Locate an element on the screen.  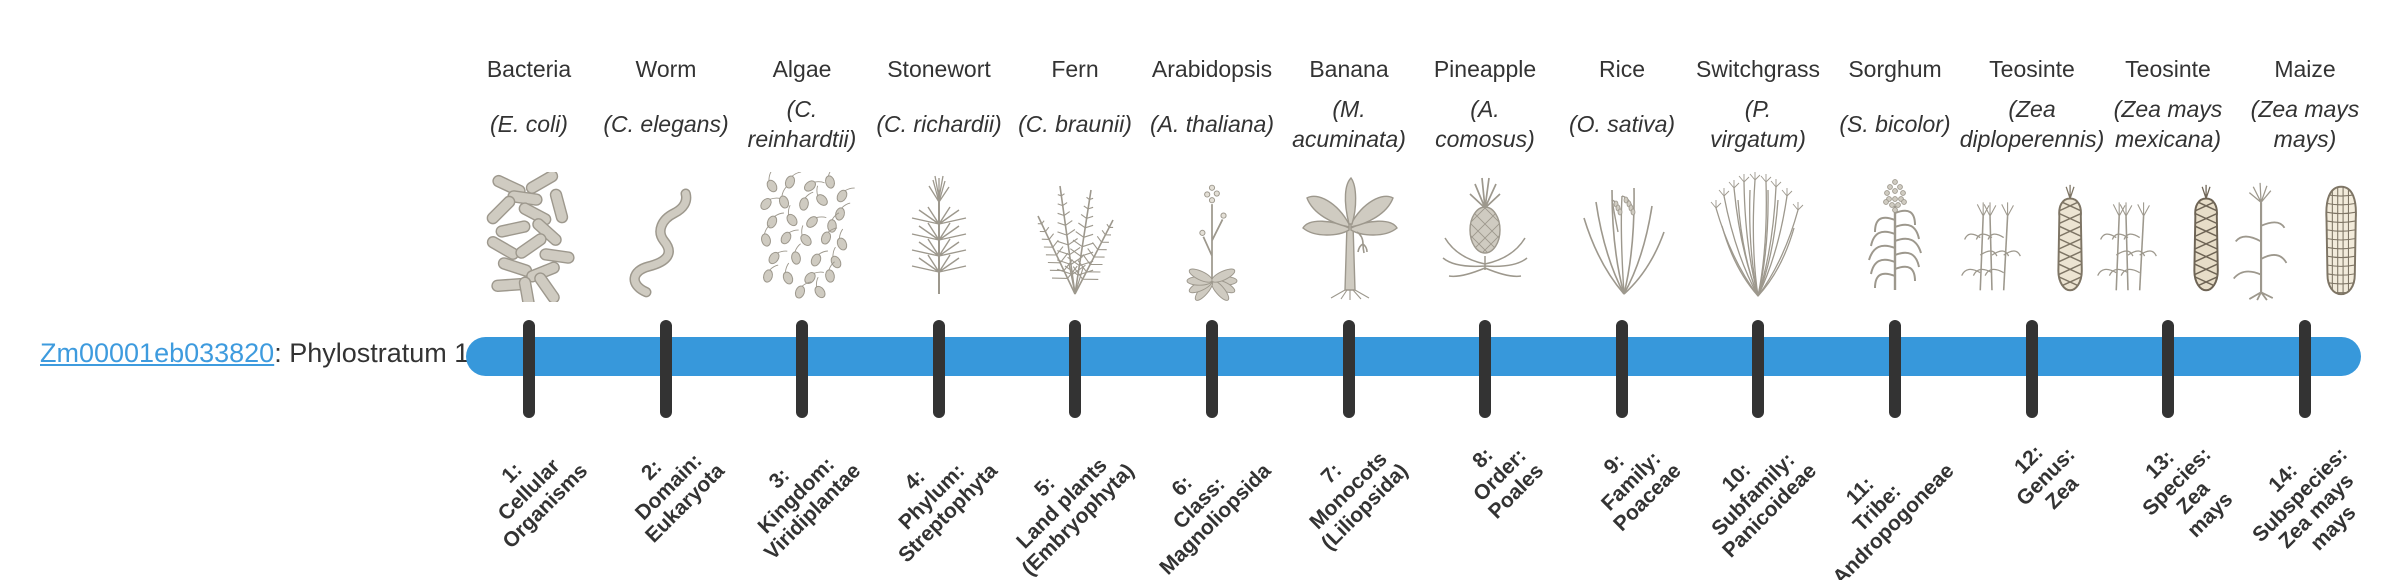
taxon-name: Stonewort is located at coordinates (939, 69).